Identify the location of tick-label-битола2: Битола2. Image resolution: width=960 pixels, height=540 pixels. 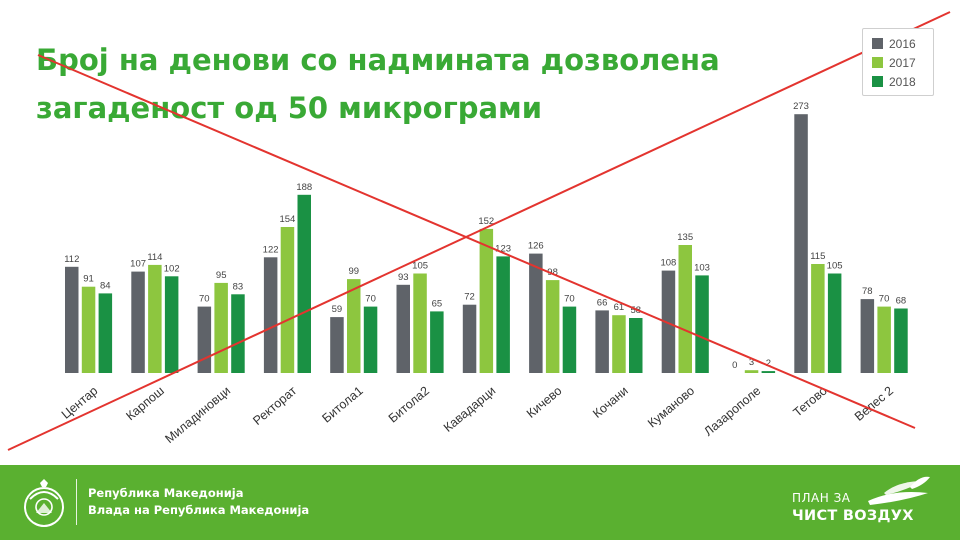
(409, 405).